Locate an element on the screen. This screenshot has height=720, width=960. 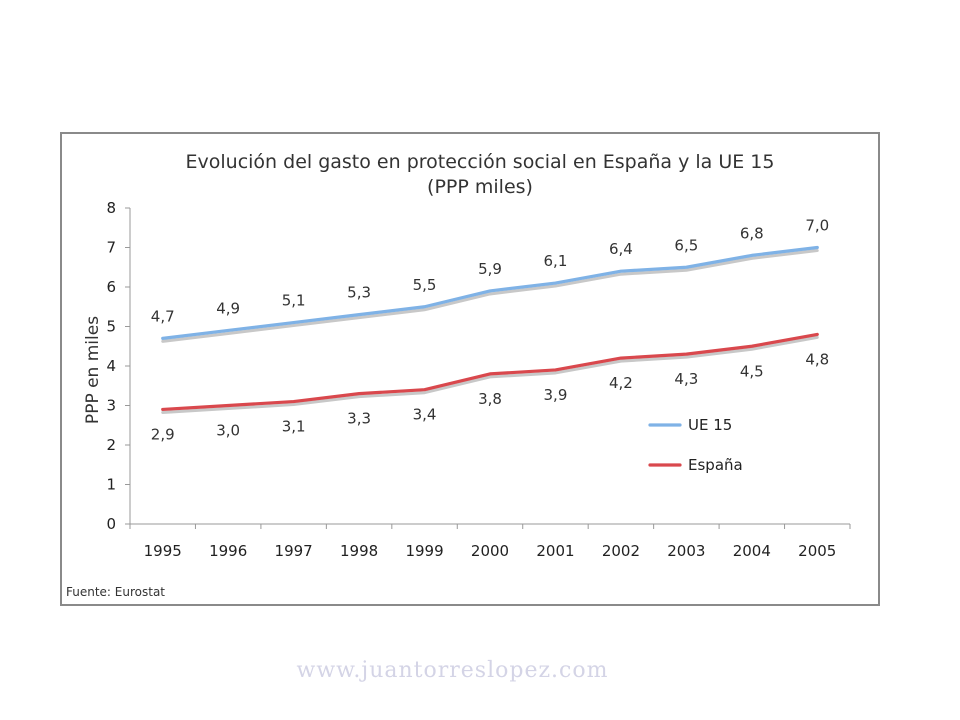
data-label: 5,5 is located at coordinates (425, 285).